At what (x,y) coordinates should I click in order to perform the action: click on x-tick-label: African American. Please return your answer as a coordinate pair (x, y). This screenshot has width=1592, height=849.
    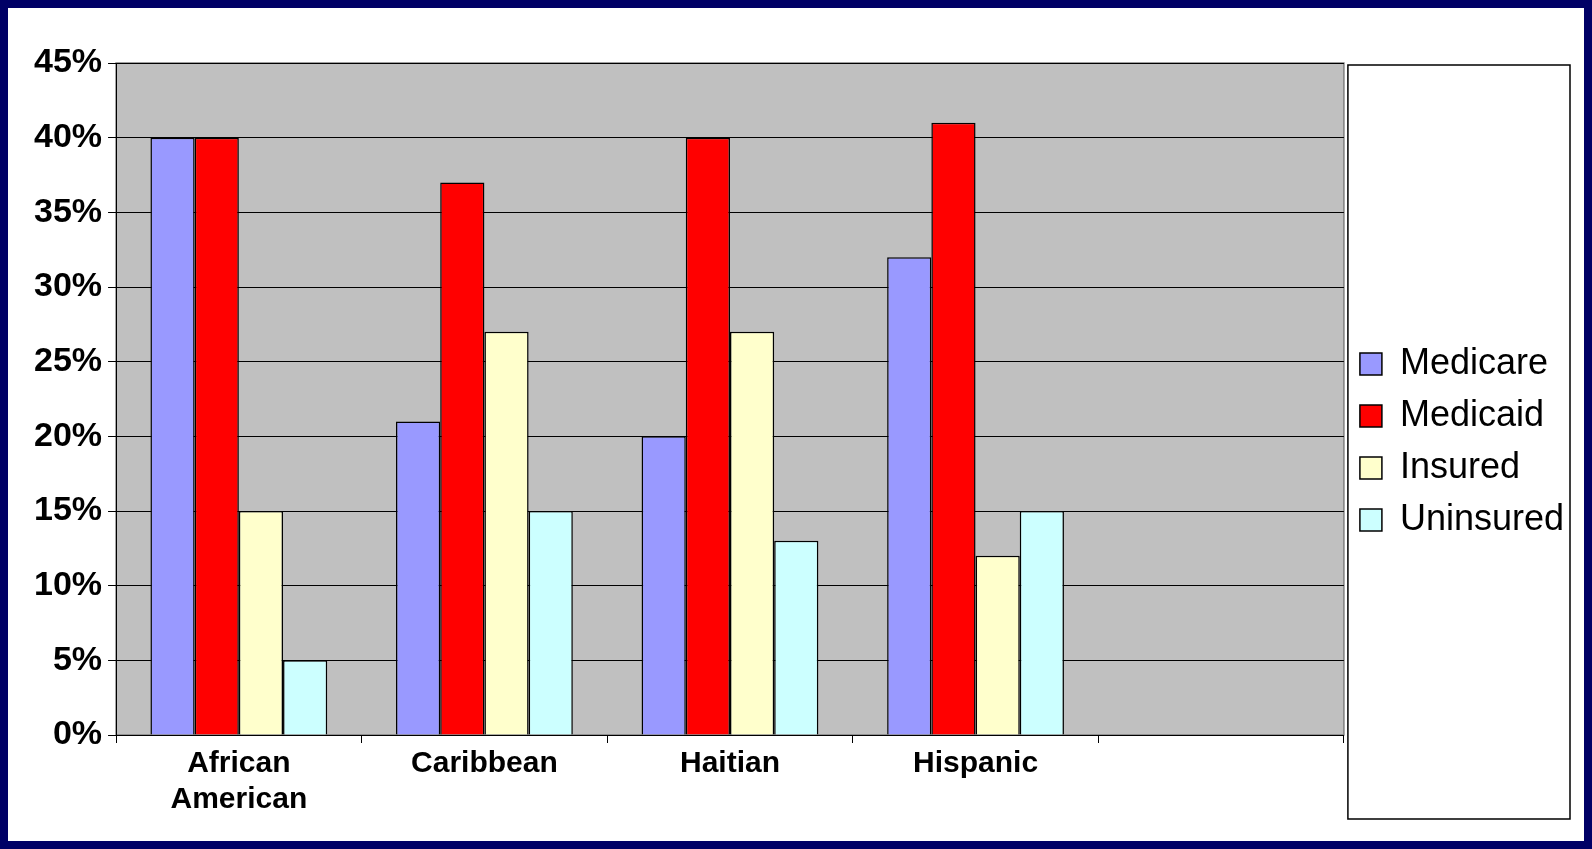
    Looking at the image, I should click on (239, 780).